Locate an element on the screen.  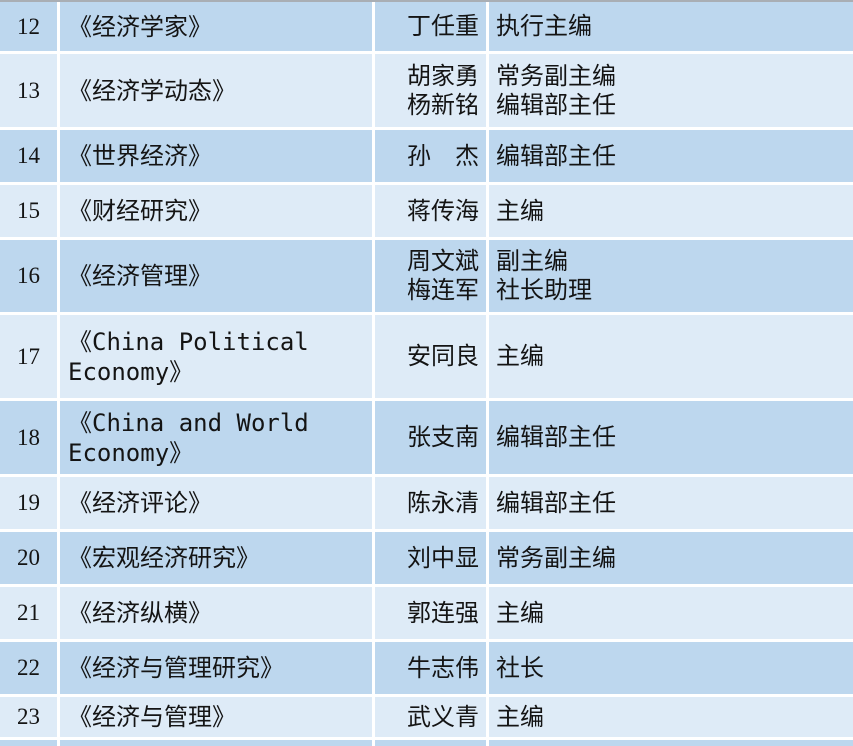
editor-names: 安同良 is located at coordinates (432, 356).